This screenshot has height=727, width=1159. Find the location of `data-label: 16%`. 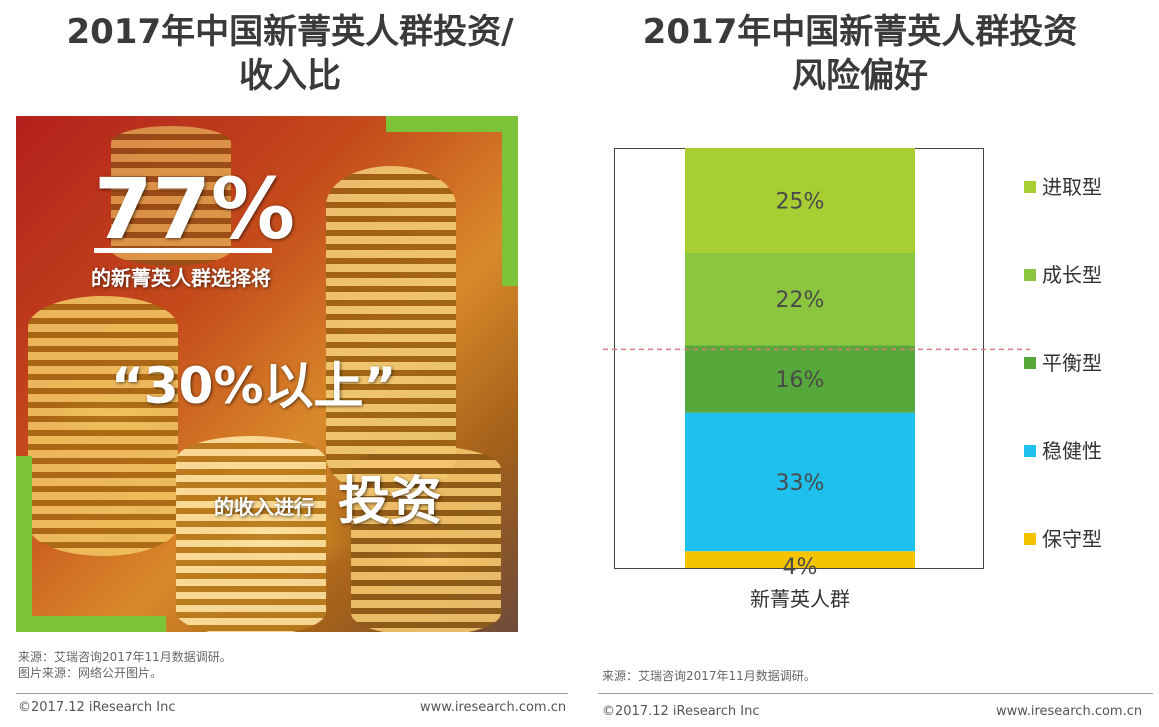

data-label: 16% is located at coordinates (800, 380).